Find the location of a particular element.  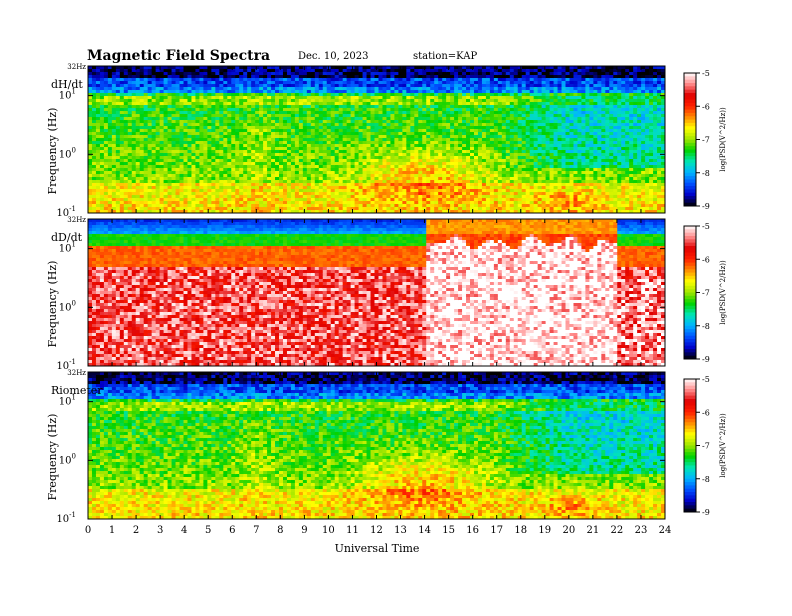

x-tick-label: 1 is located at coordinates (112, 530).